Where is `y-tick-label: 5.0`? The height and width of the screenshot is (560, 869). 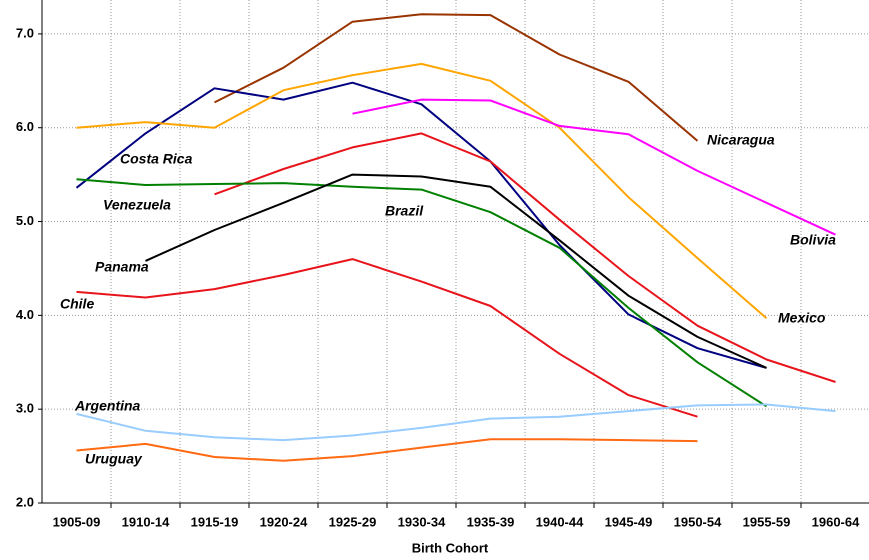
y-tick-label: 5.0 is located at coordinates (25, 220).